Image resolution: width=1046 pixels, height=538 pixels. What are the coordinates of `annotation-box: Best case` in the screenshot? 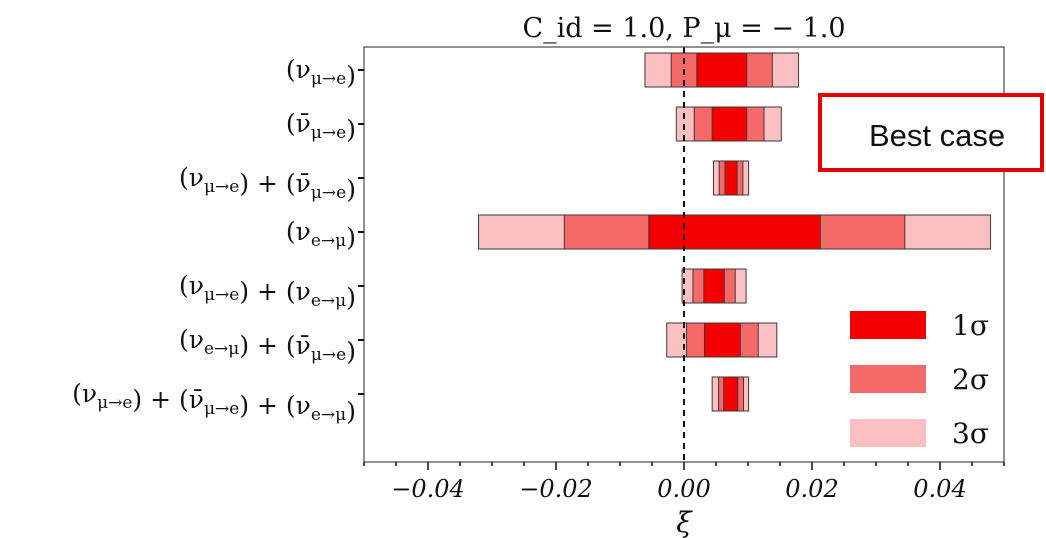 It's located at (931, 132).